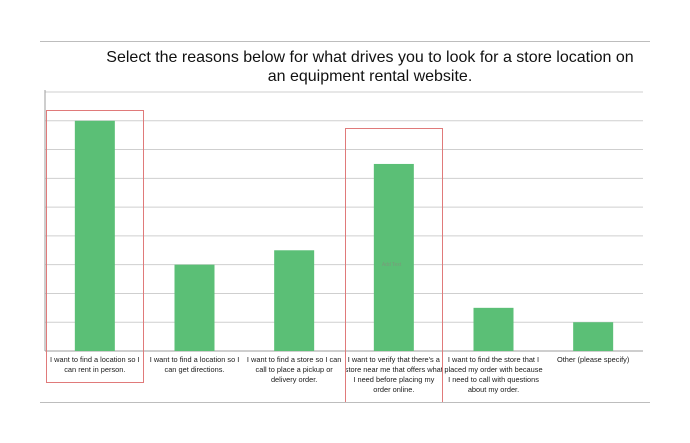  I want to click on highlight-box-in-person, so click(94, 246).